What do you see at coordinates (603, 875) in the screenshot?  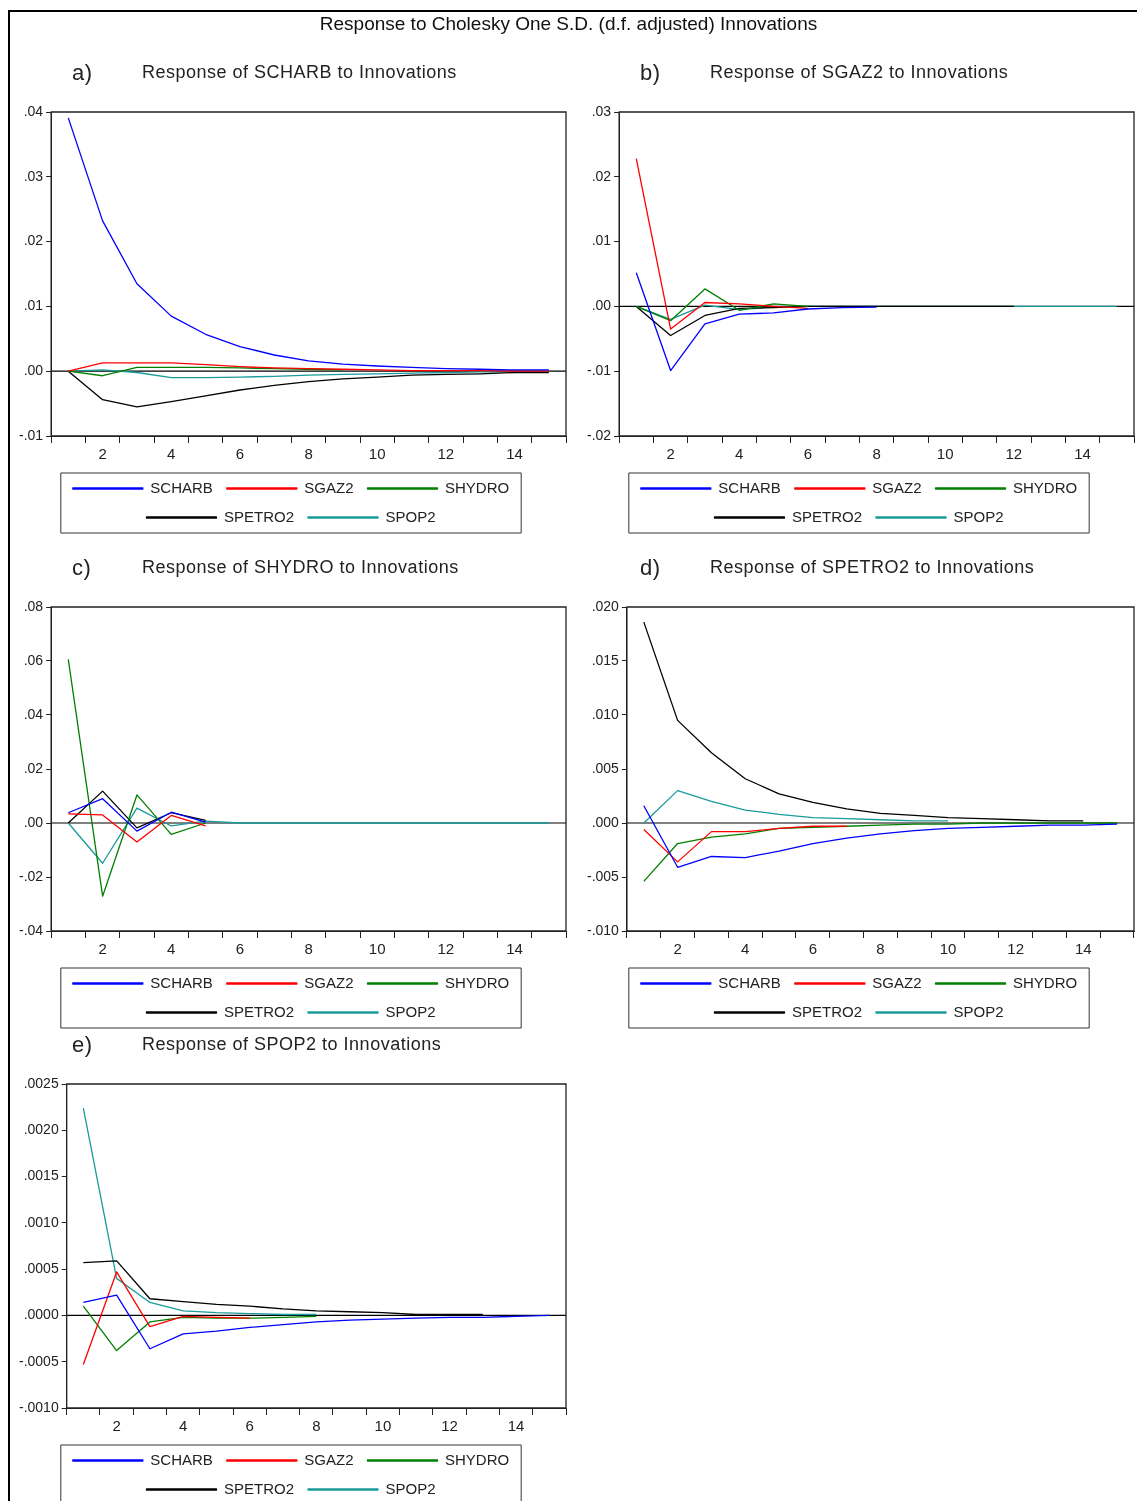 I see `y-tick-label: -.005` at bounding box center [603, 875].